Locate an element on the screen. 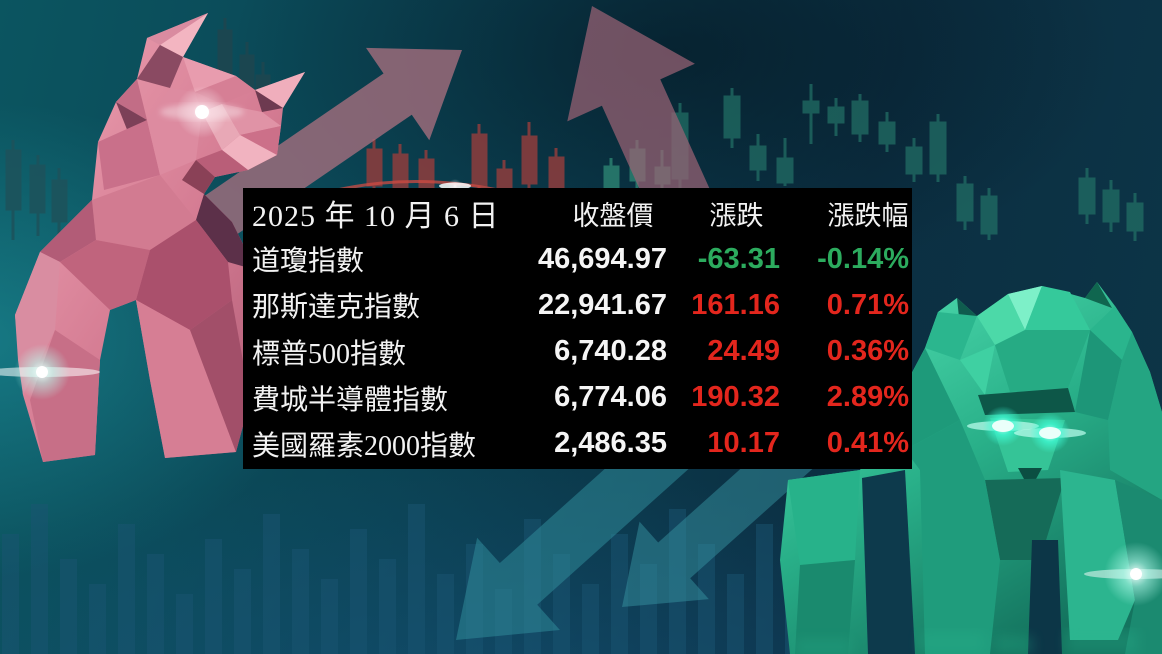 This screenshot has height=654, width=1162. change-value: 161.16 is located at coordinates (735, 304).